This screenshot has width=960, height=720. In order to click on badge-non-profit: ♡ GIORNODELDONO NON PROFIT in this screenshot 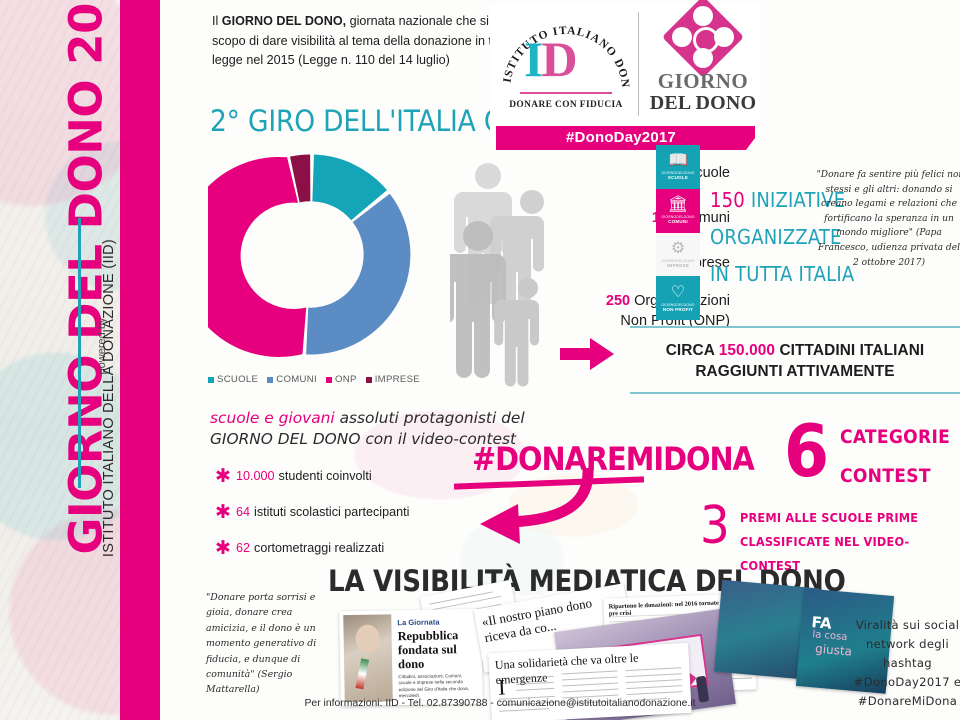, I will do `click(678, 298)`.